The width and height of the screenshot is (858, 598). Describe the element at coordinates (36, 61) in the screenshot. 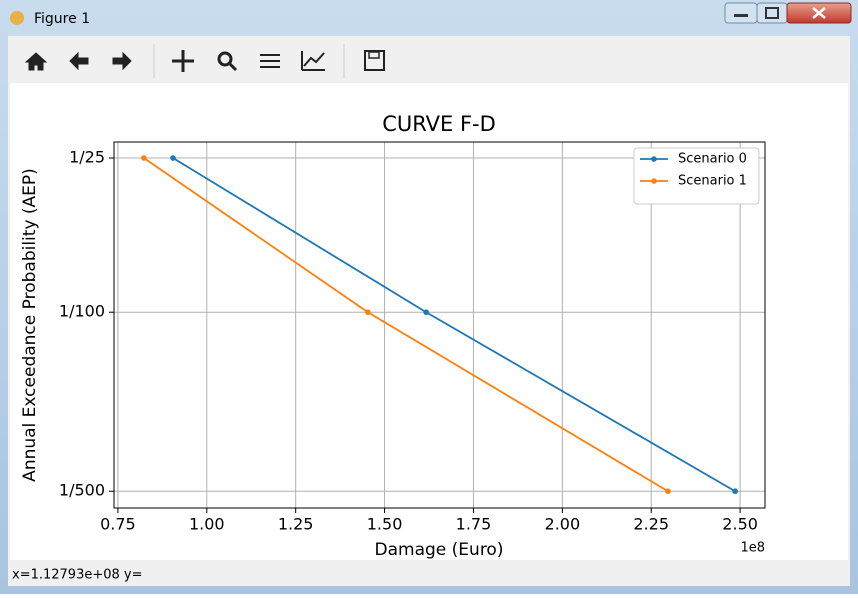

I see `home-button` at that location.